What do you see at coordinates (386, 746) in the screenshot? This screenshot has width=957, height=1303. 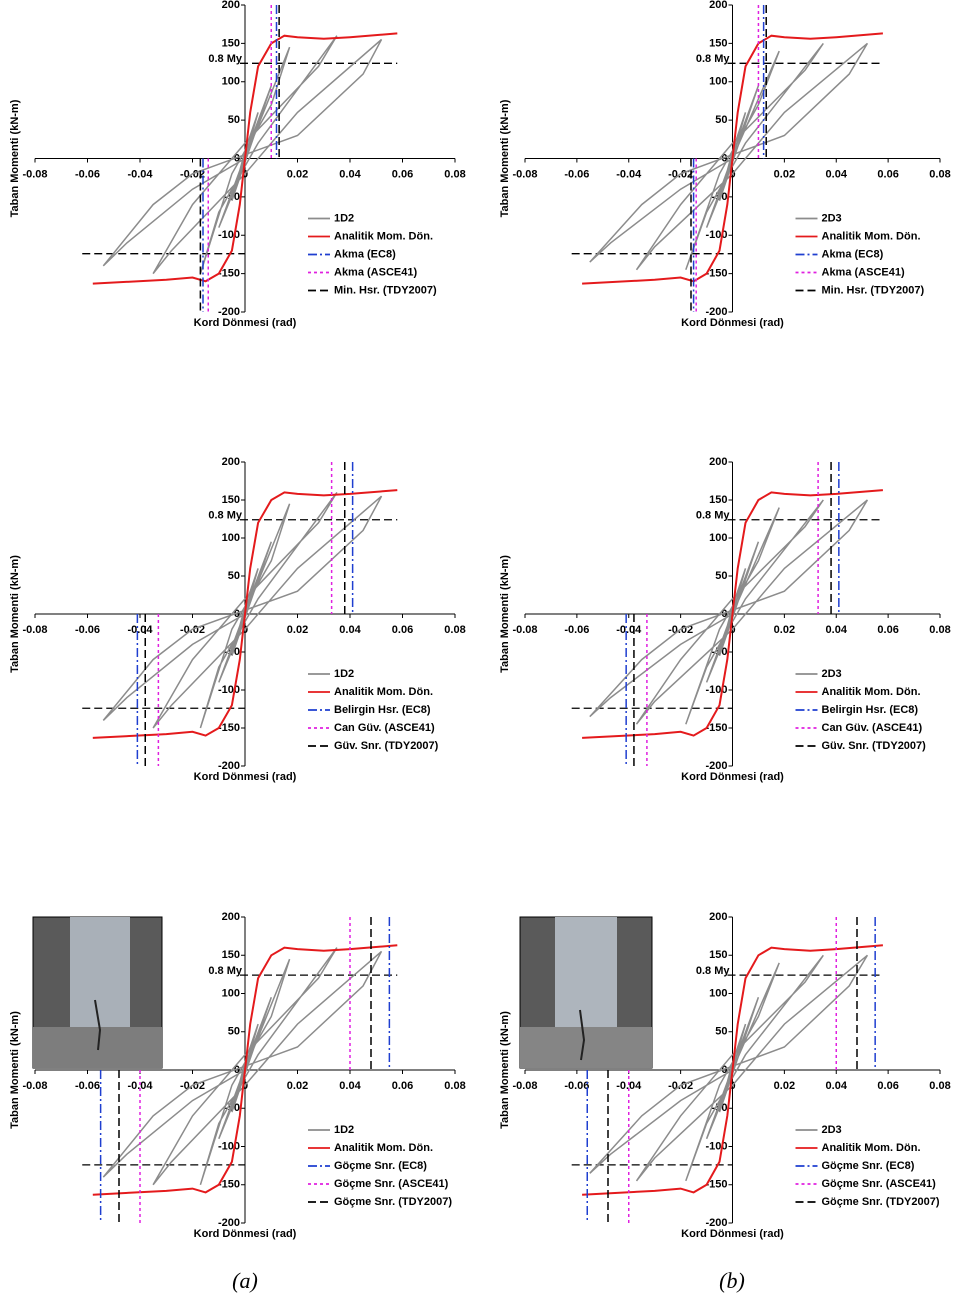 I see `legend-label: Güv. Snr. (TDY2007)` at bounding box center [386, 746].